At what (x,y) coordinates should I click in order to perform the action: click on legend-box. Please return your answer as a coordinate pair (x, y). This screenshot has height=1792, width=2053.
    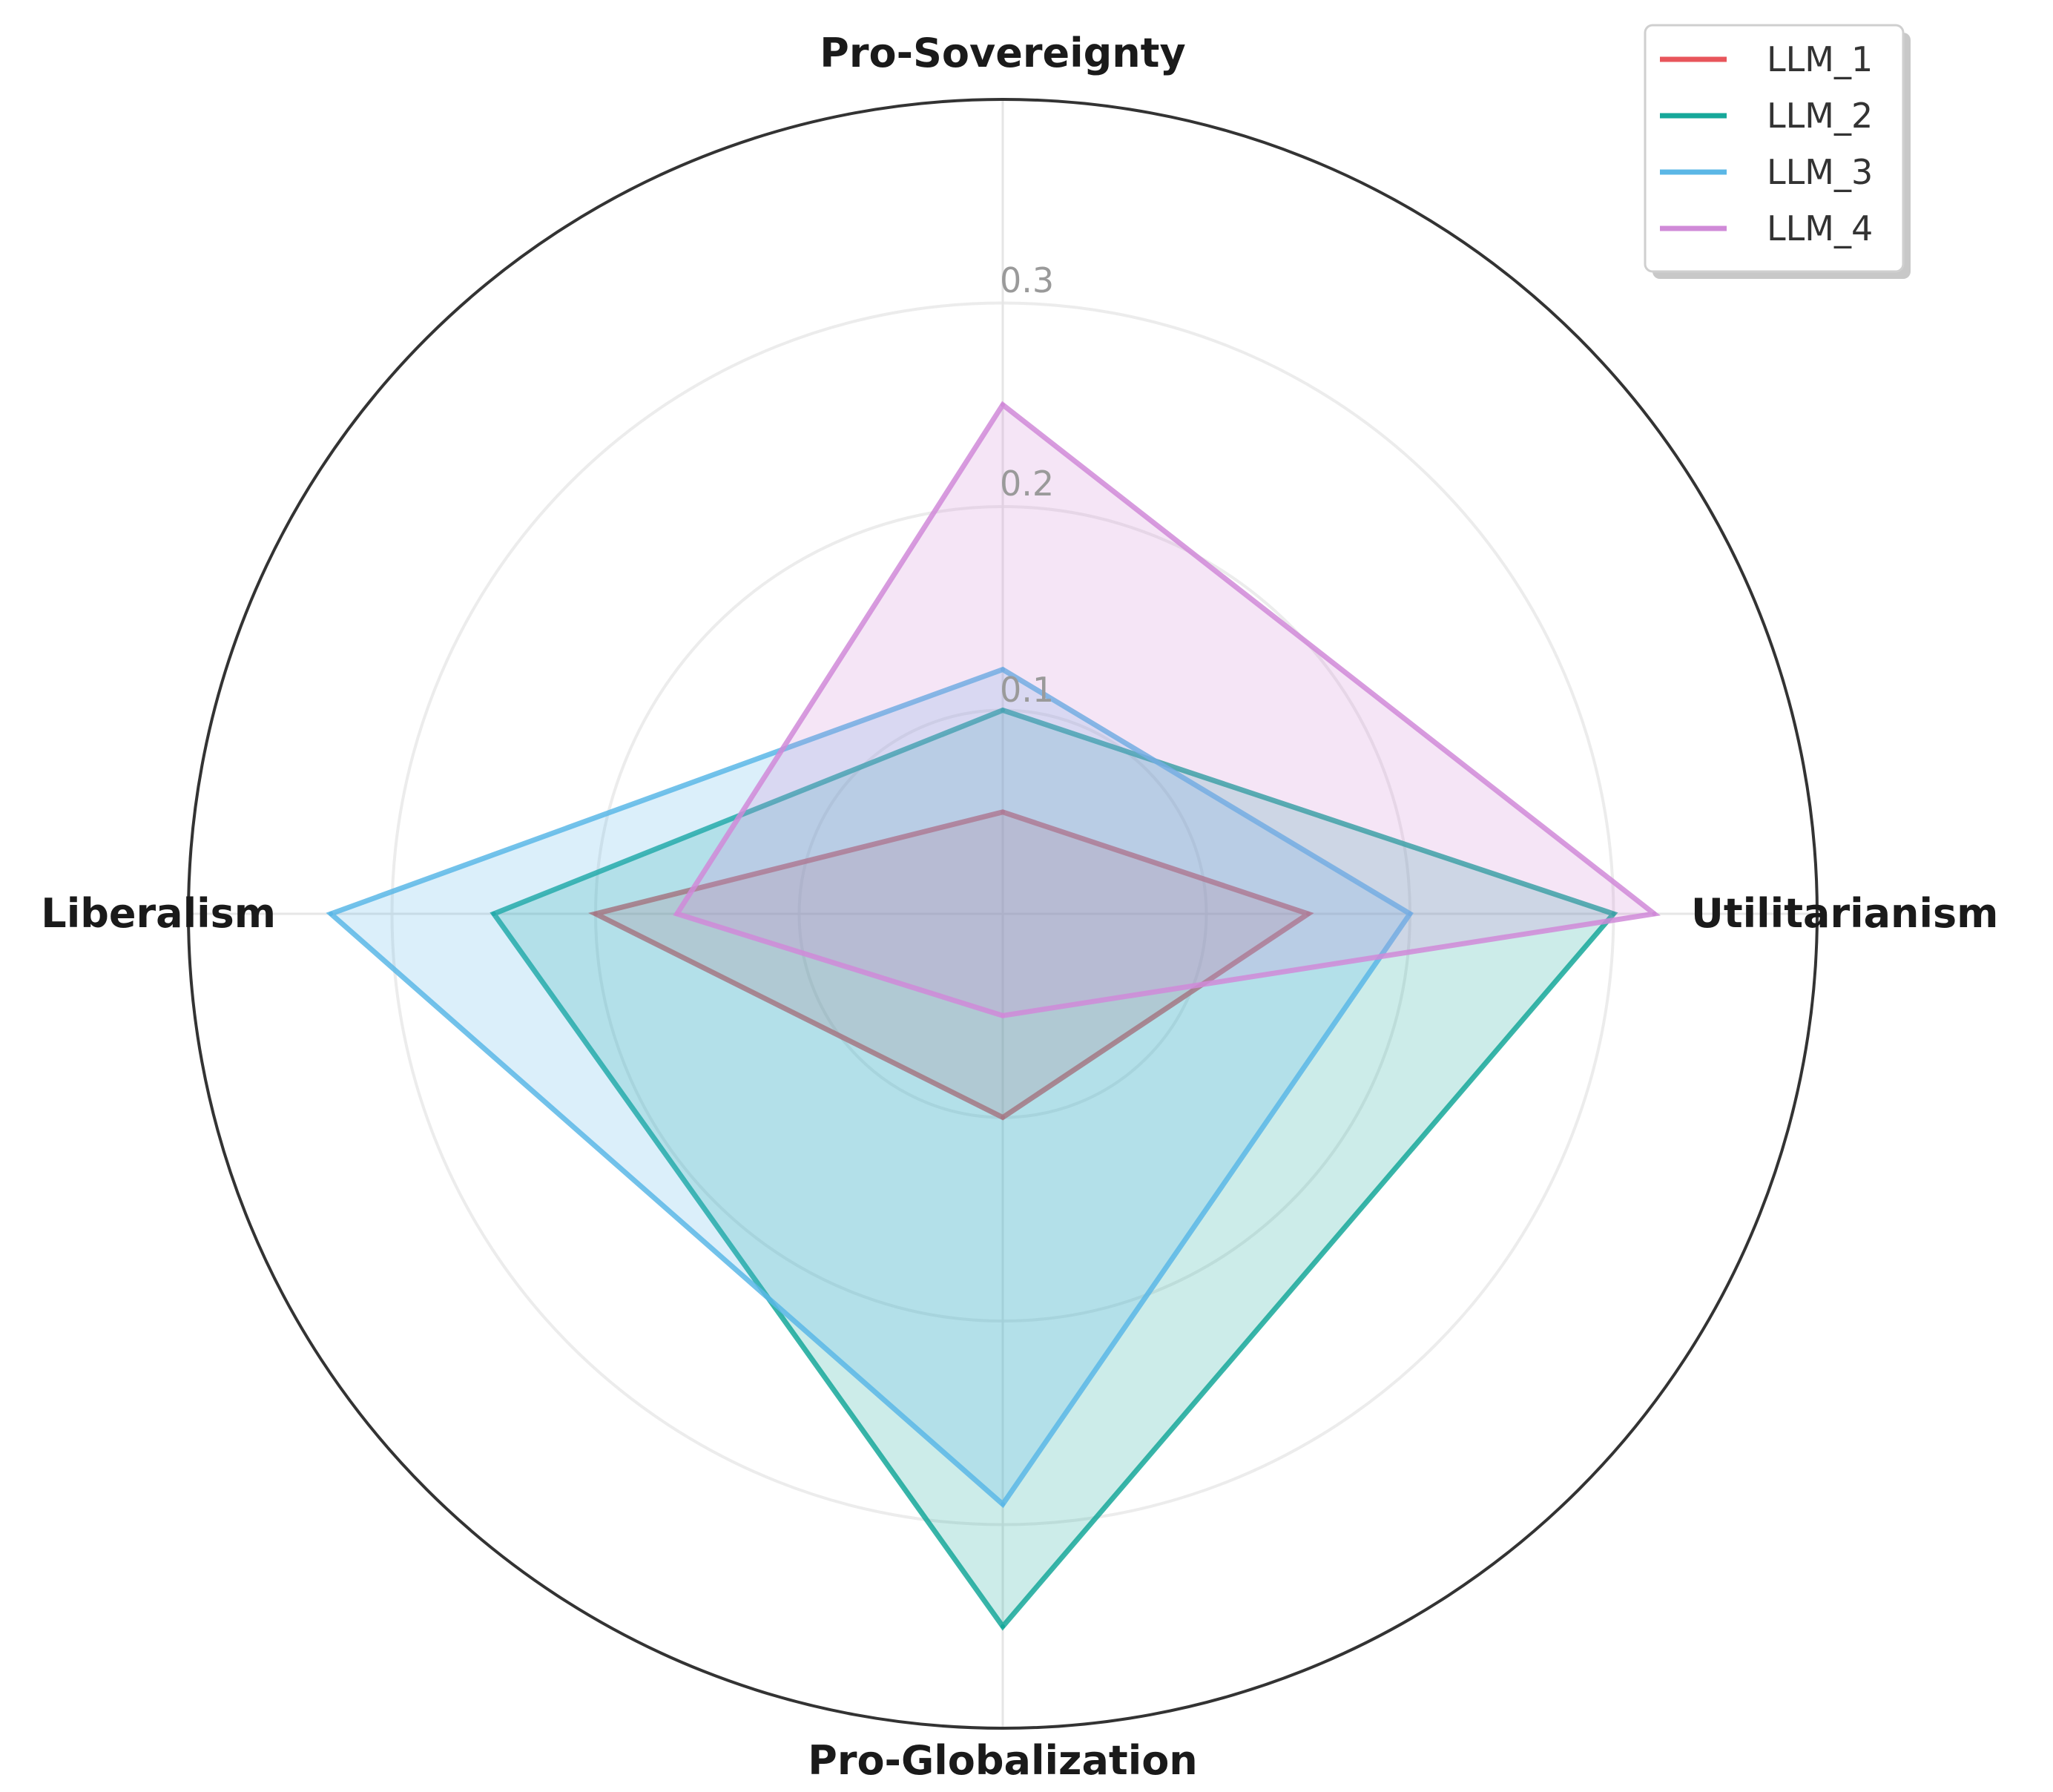
    Looking at the image, I should click on (1774, 149).